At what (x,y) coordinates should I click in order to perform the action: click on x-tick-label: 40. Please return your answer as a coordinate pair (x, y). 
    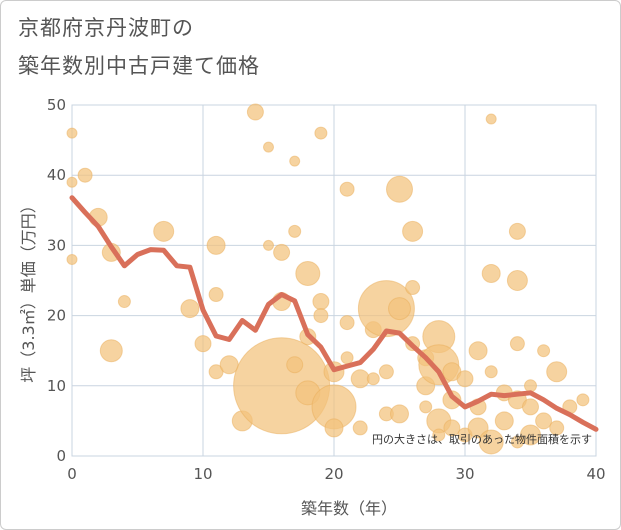
    Looking at the image, I should click on (595, 474).